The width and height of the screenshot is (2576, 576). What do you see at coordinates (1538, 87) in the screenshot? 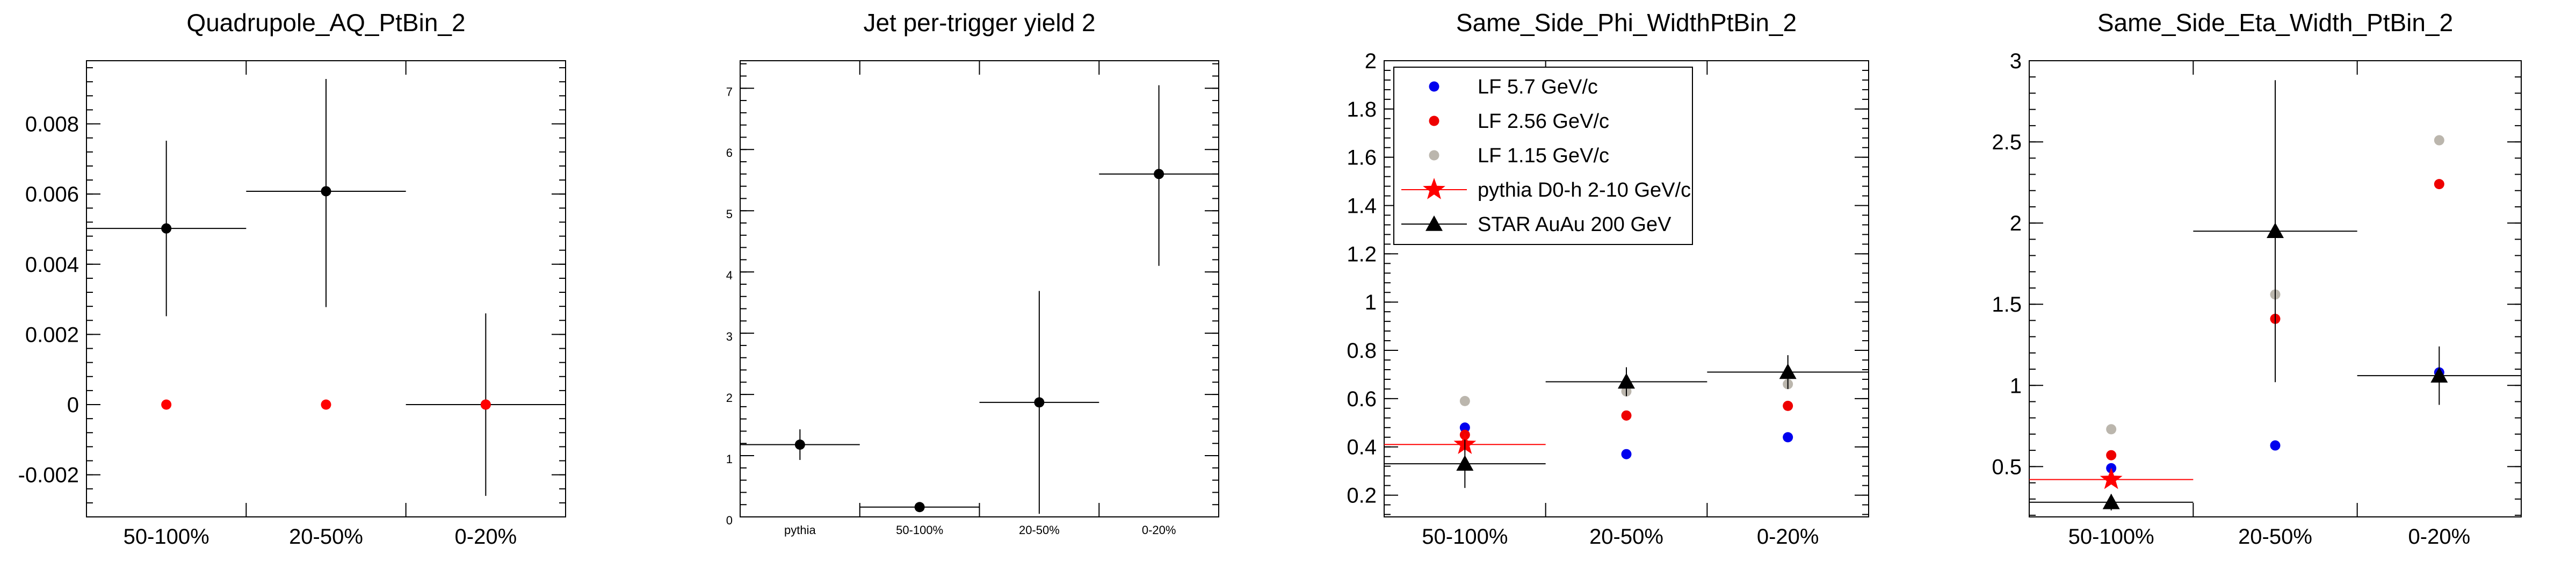
I see `legend-label: LF 5.7 GeV/c` at bounding box center [1538, 87].